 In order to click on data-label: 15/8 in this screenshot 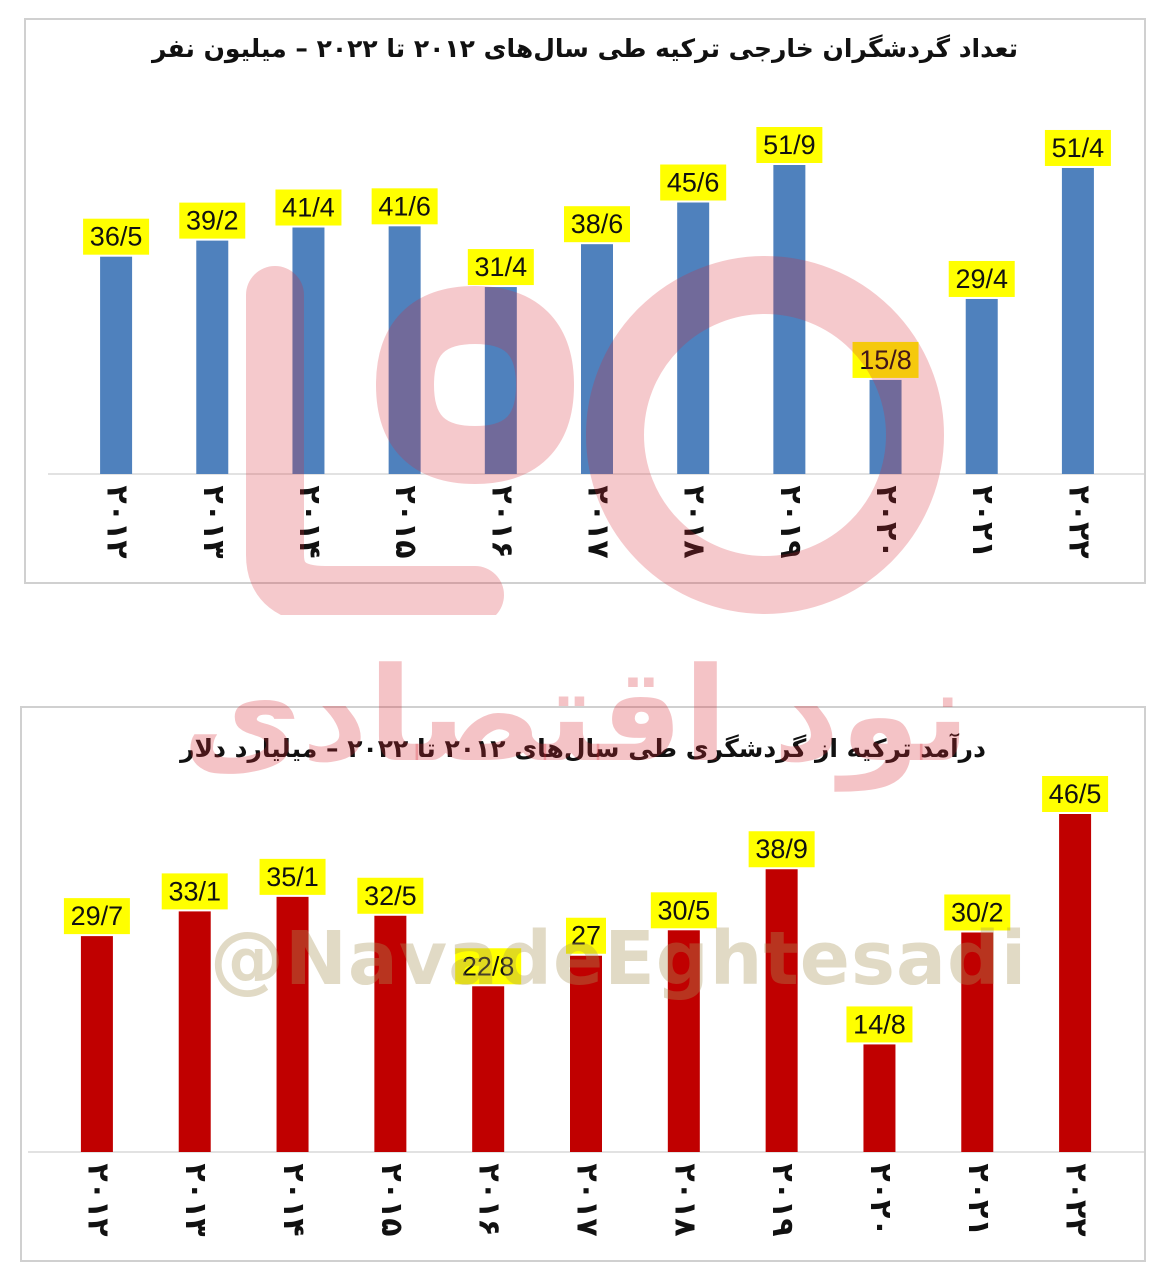, I will do `click(885, 360)`.